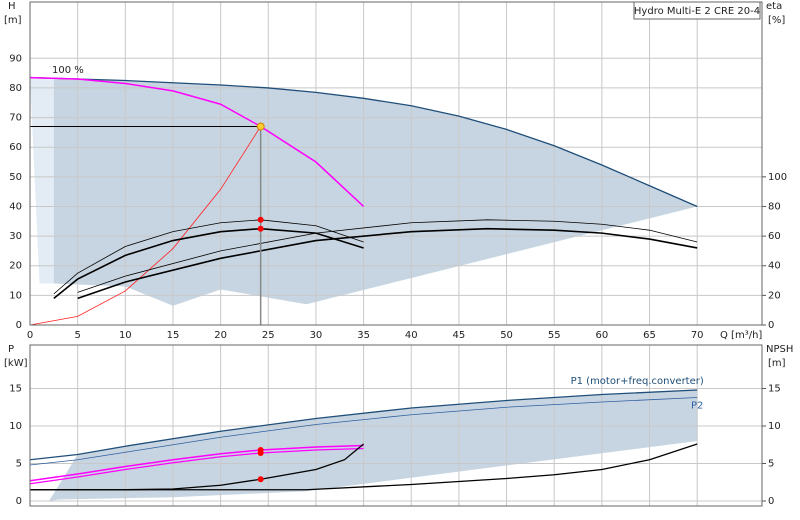  I want to click on y2-tick-label: 15, so click(774, 388).